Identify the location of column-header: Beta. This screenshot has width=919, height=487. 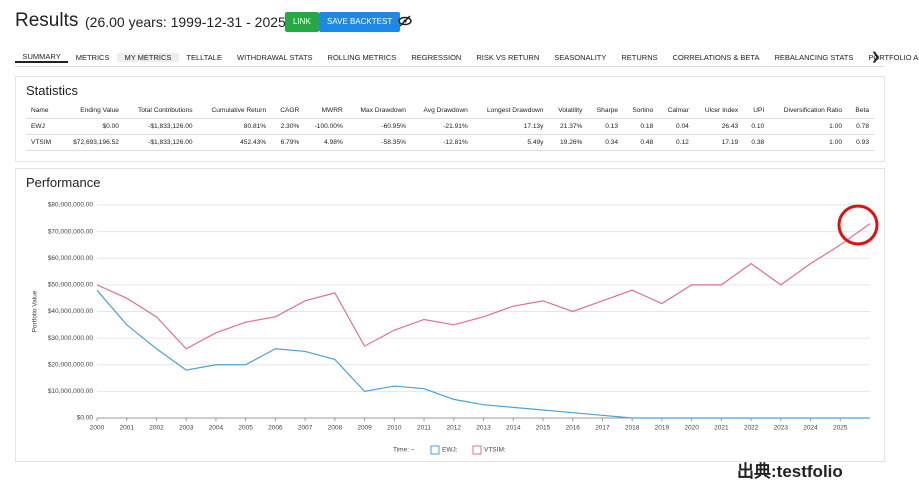
(860, 111).